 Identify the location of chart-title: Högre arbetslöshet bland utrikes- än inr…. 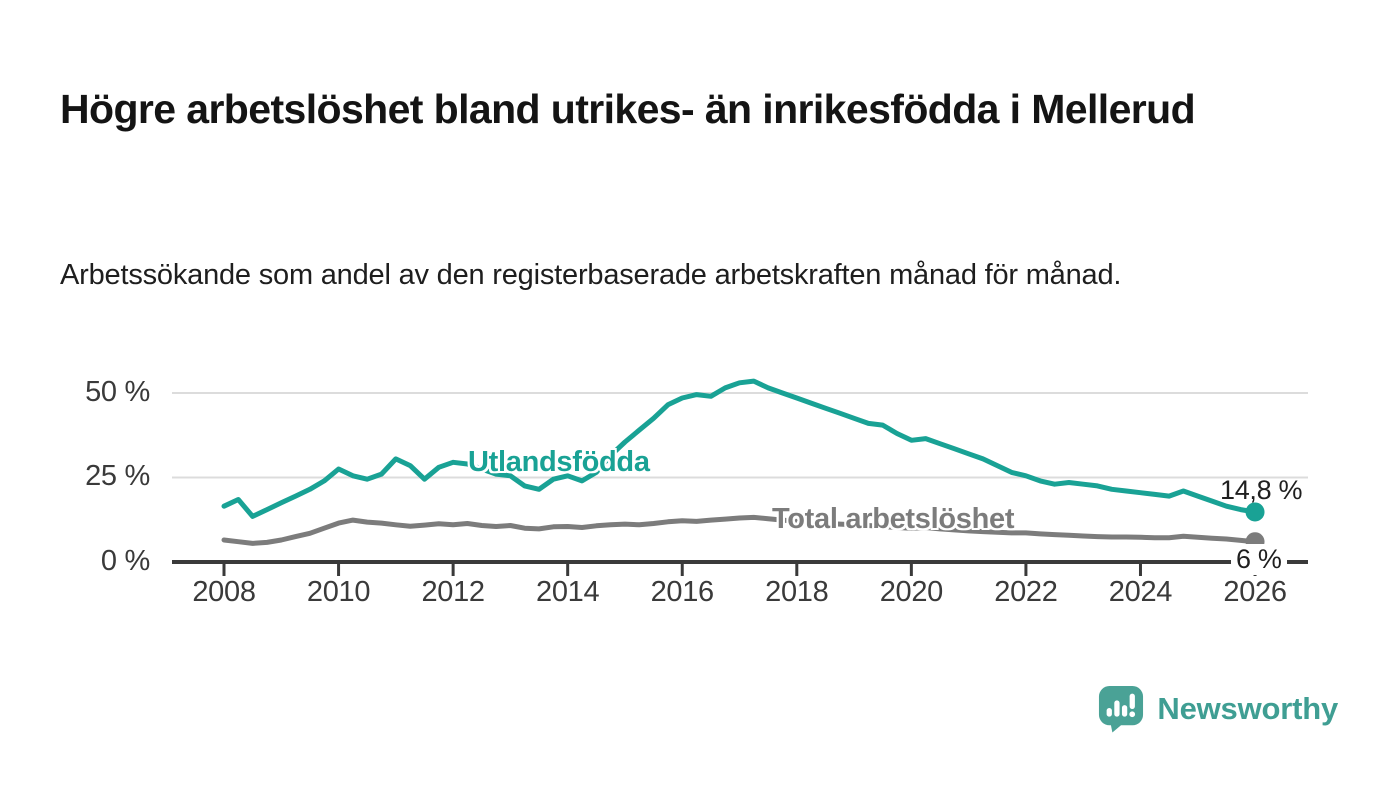
(628, 109).